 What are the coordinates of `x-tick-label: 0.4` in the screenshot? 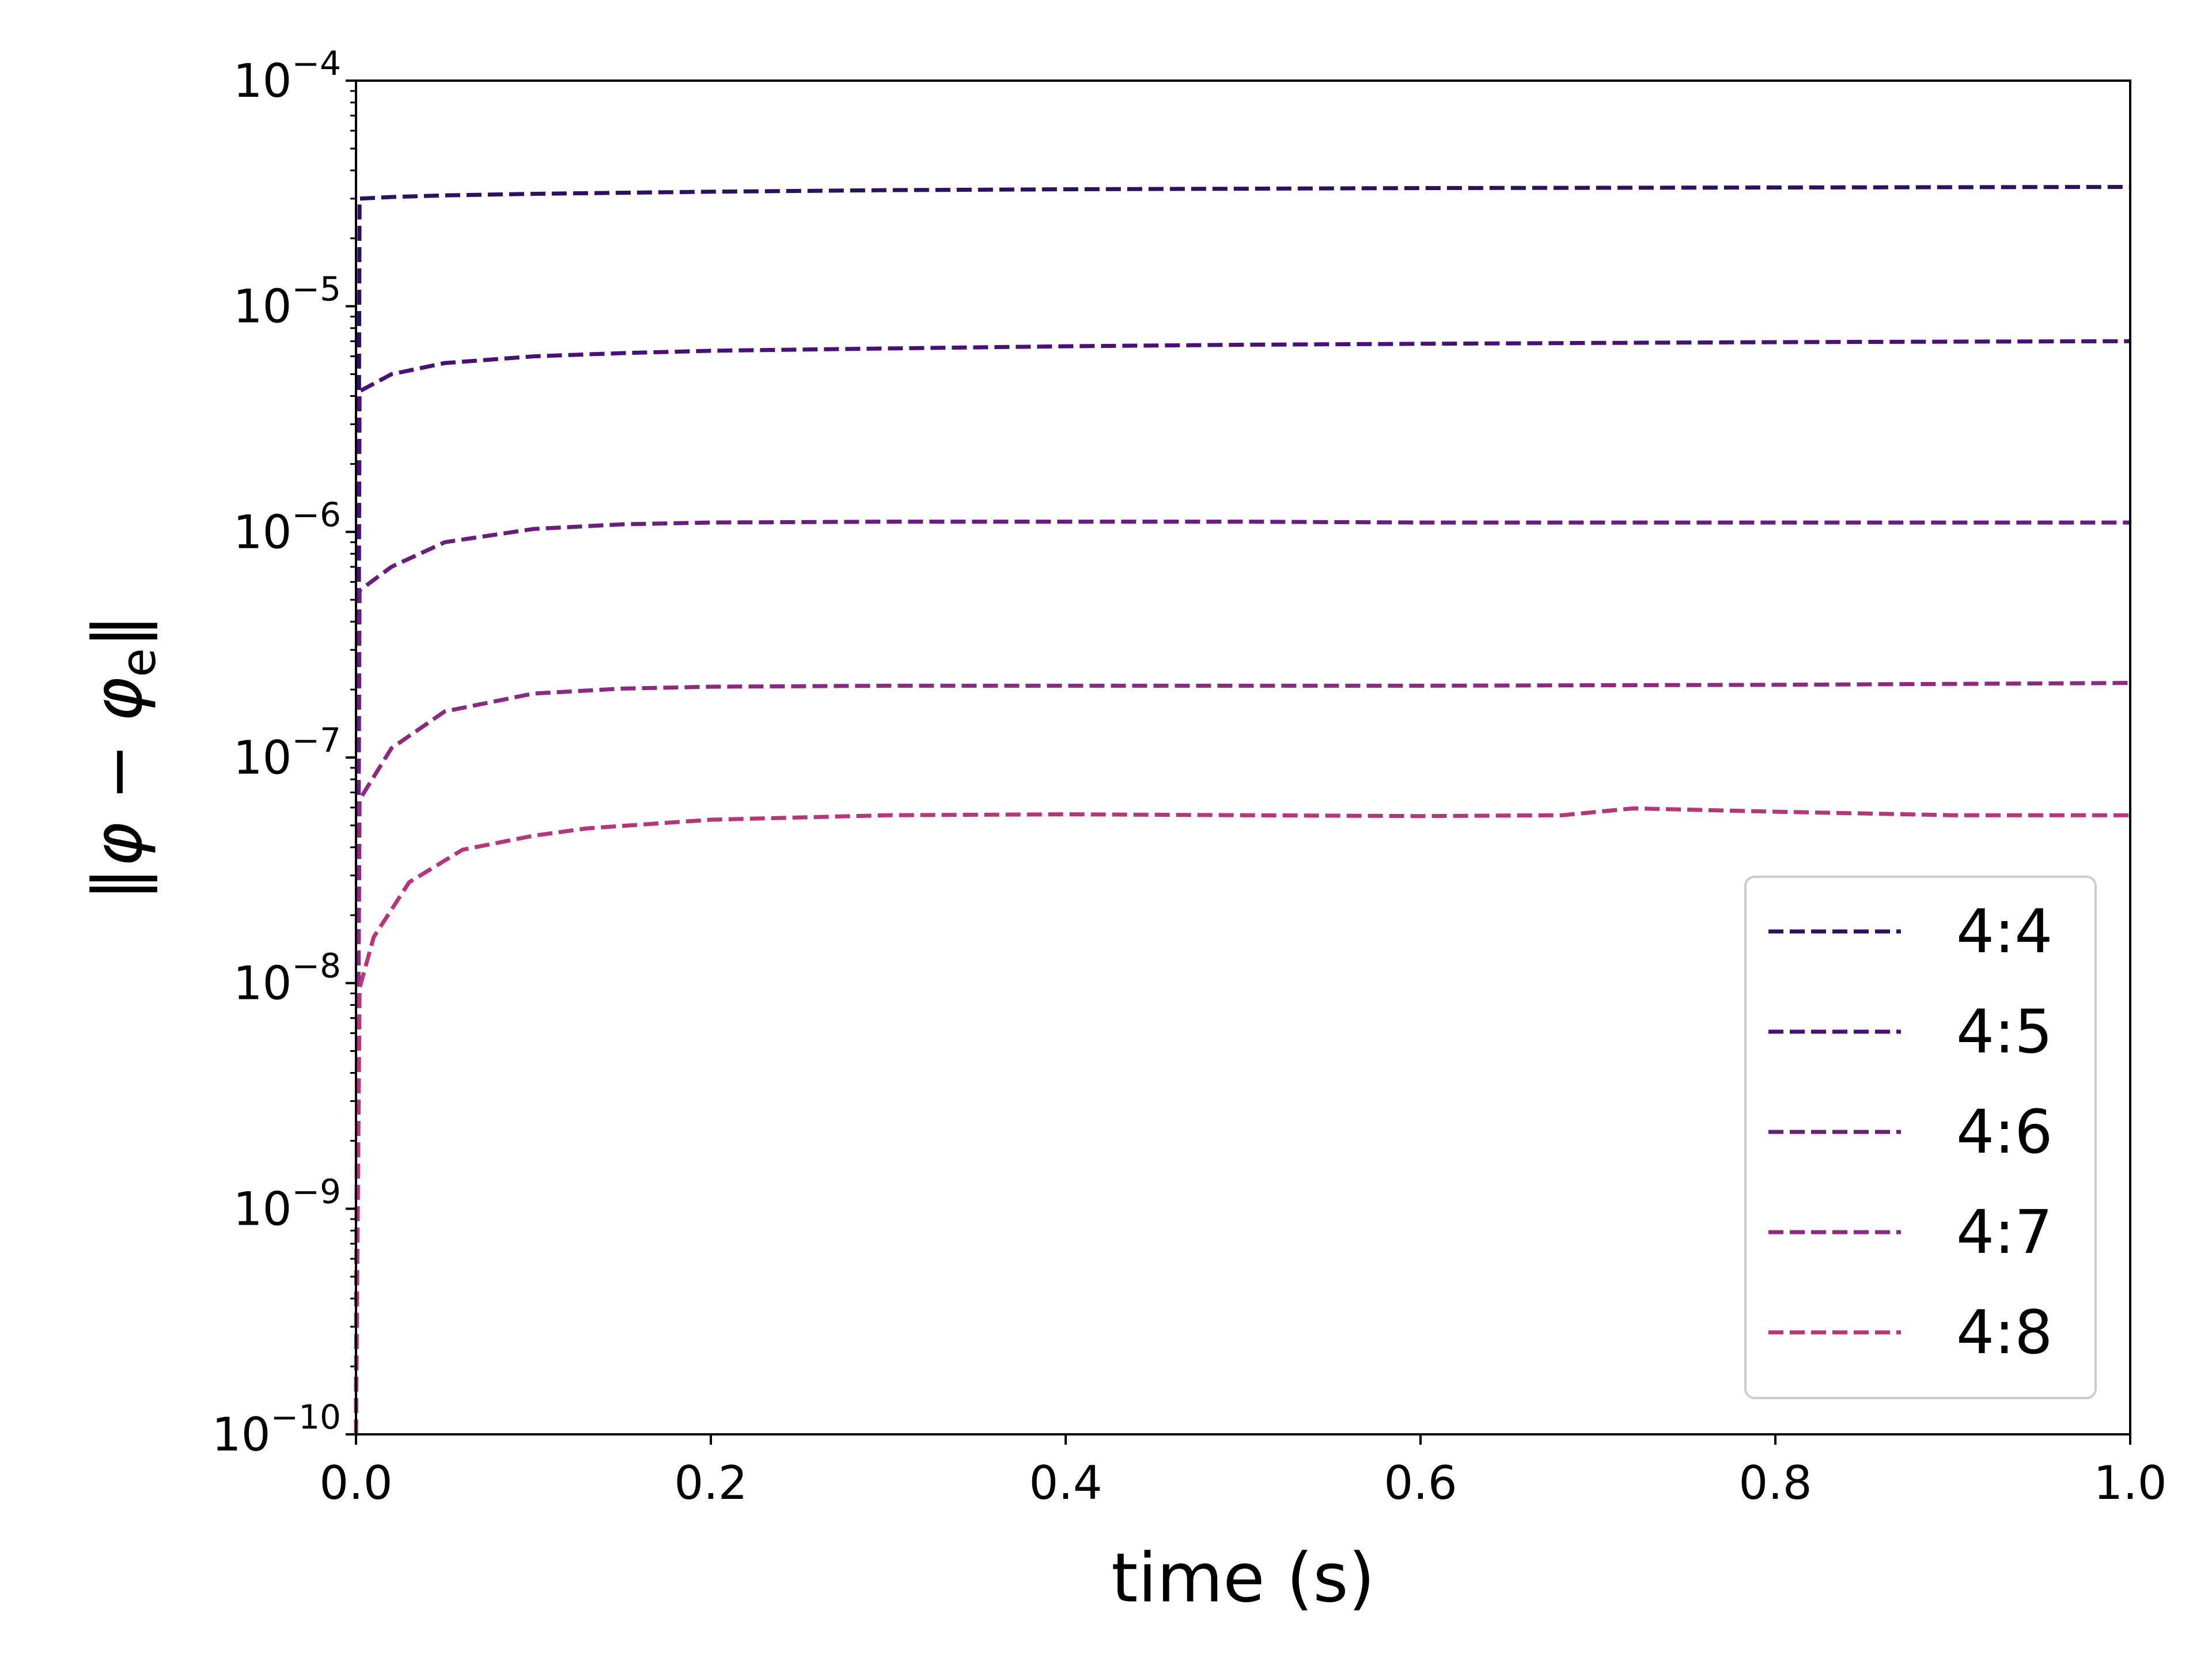 It's located at (1065, 1483).